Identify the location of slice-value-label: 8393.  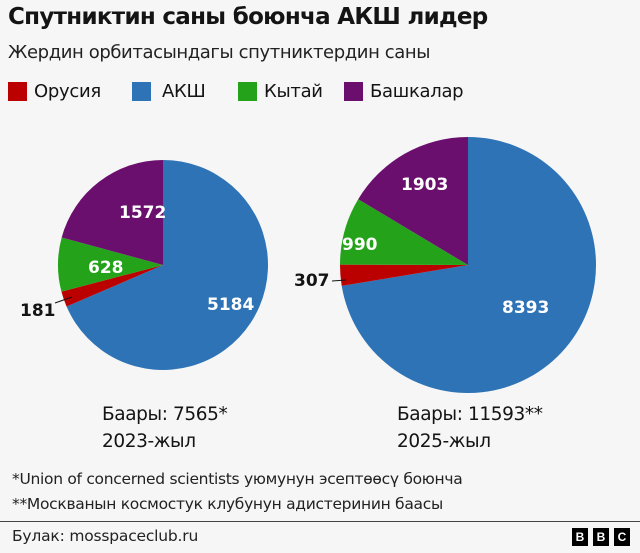
(525, 308).